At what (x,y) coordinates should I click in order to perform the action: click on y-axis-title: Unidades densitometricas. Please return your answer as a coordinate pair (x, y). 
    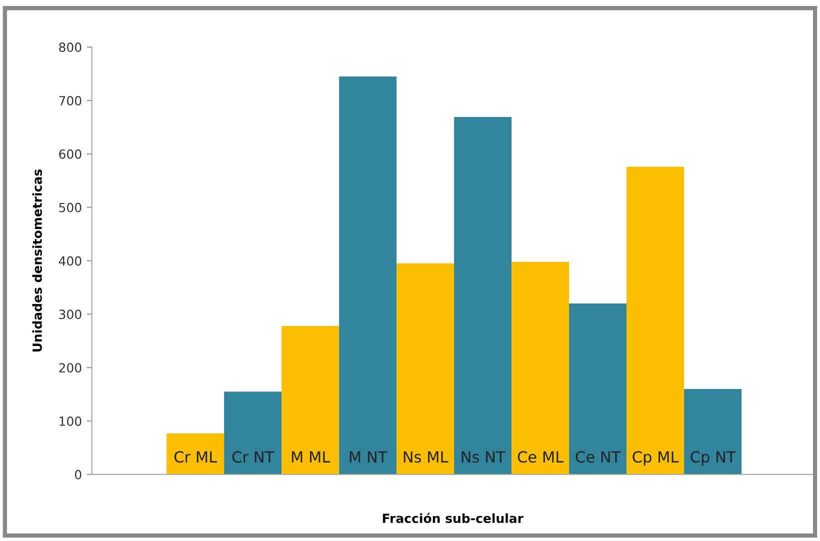
    Looking at the image, I should click on (37, 260).